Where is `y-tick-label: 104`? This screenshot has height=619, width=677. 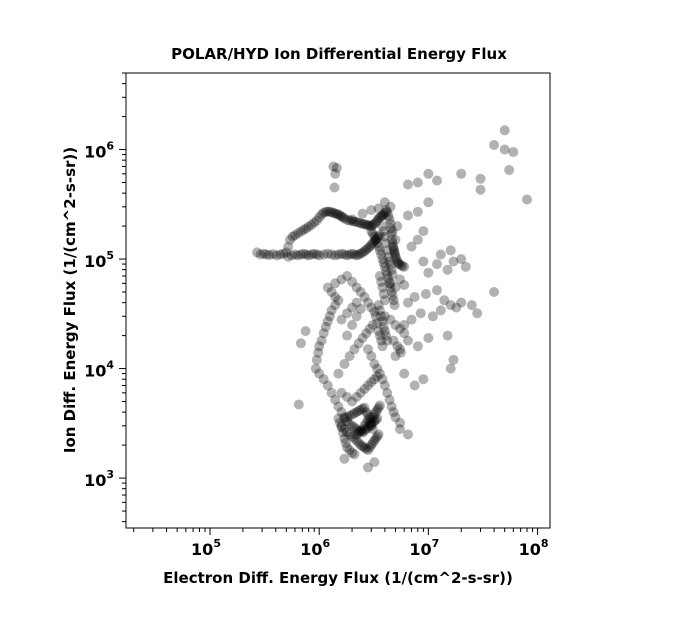
y-tick-label: 104 is located at coordinates (99, 370).